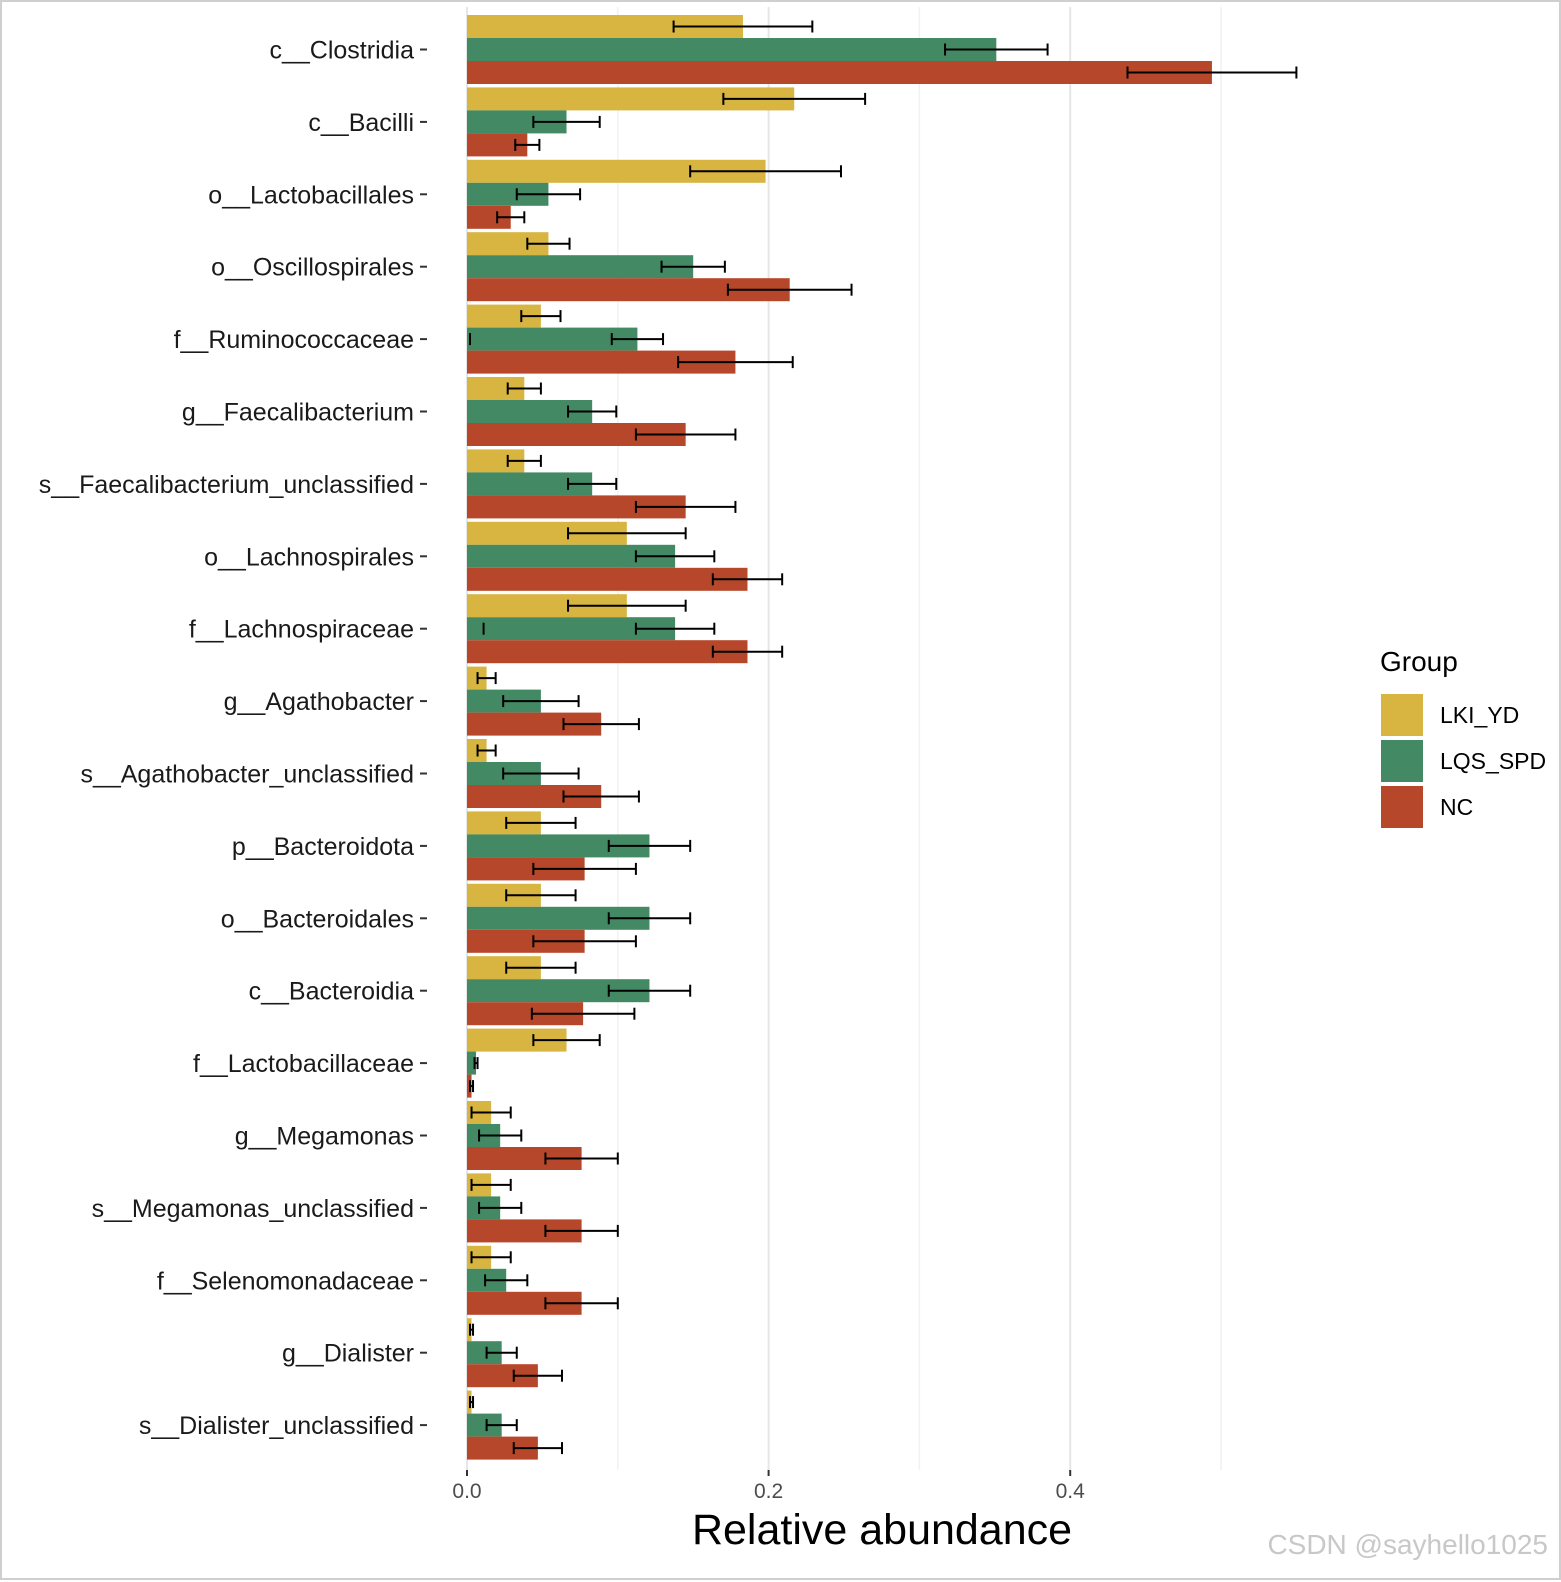 This screenshot has width=1561, height=1582. Describe the element at coordinates (247, 775) in the screenshot. I see `y-tick-label: s__Agathobacter_unclassified` at that location.